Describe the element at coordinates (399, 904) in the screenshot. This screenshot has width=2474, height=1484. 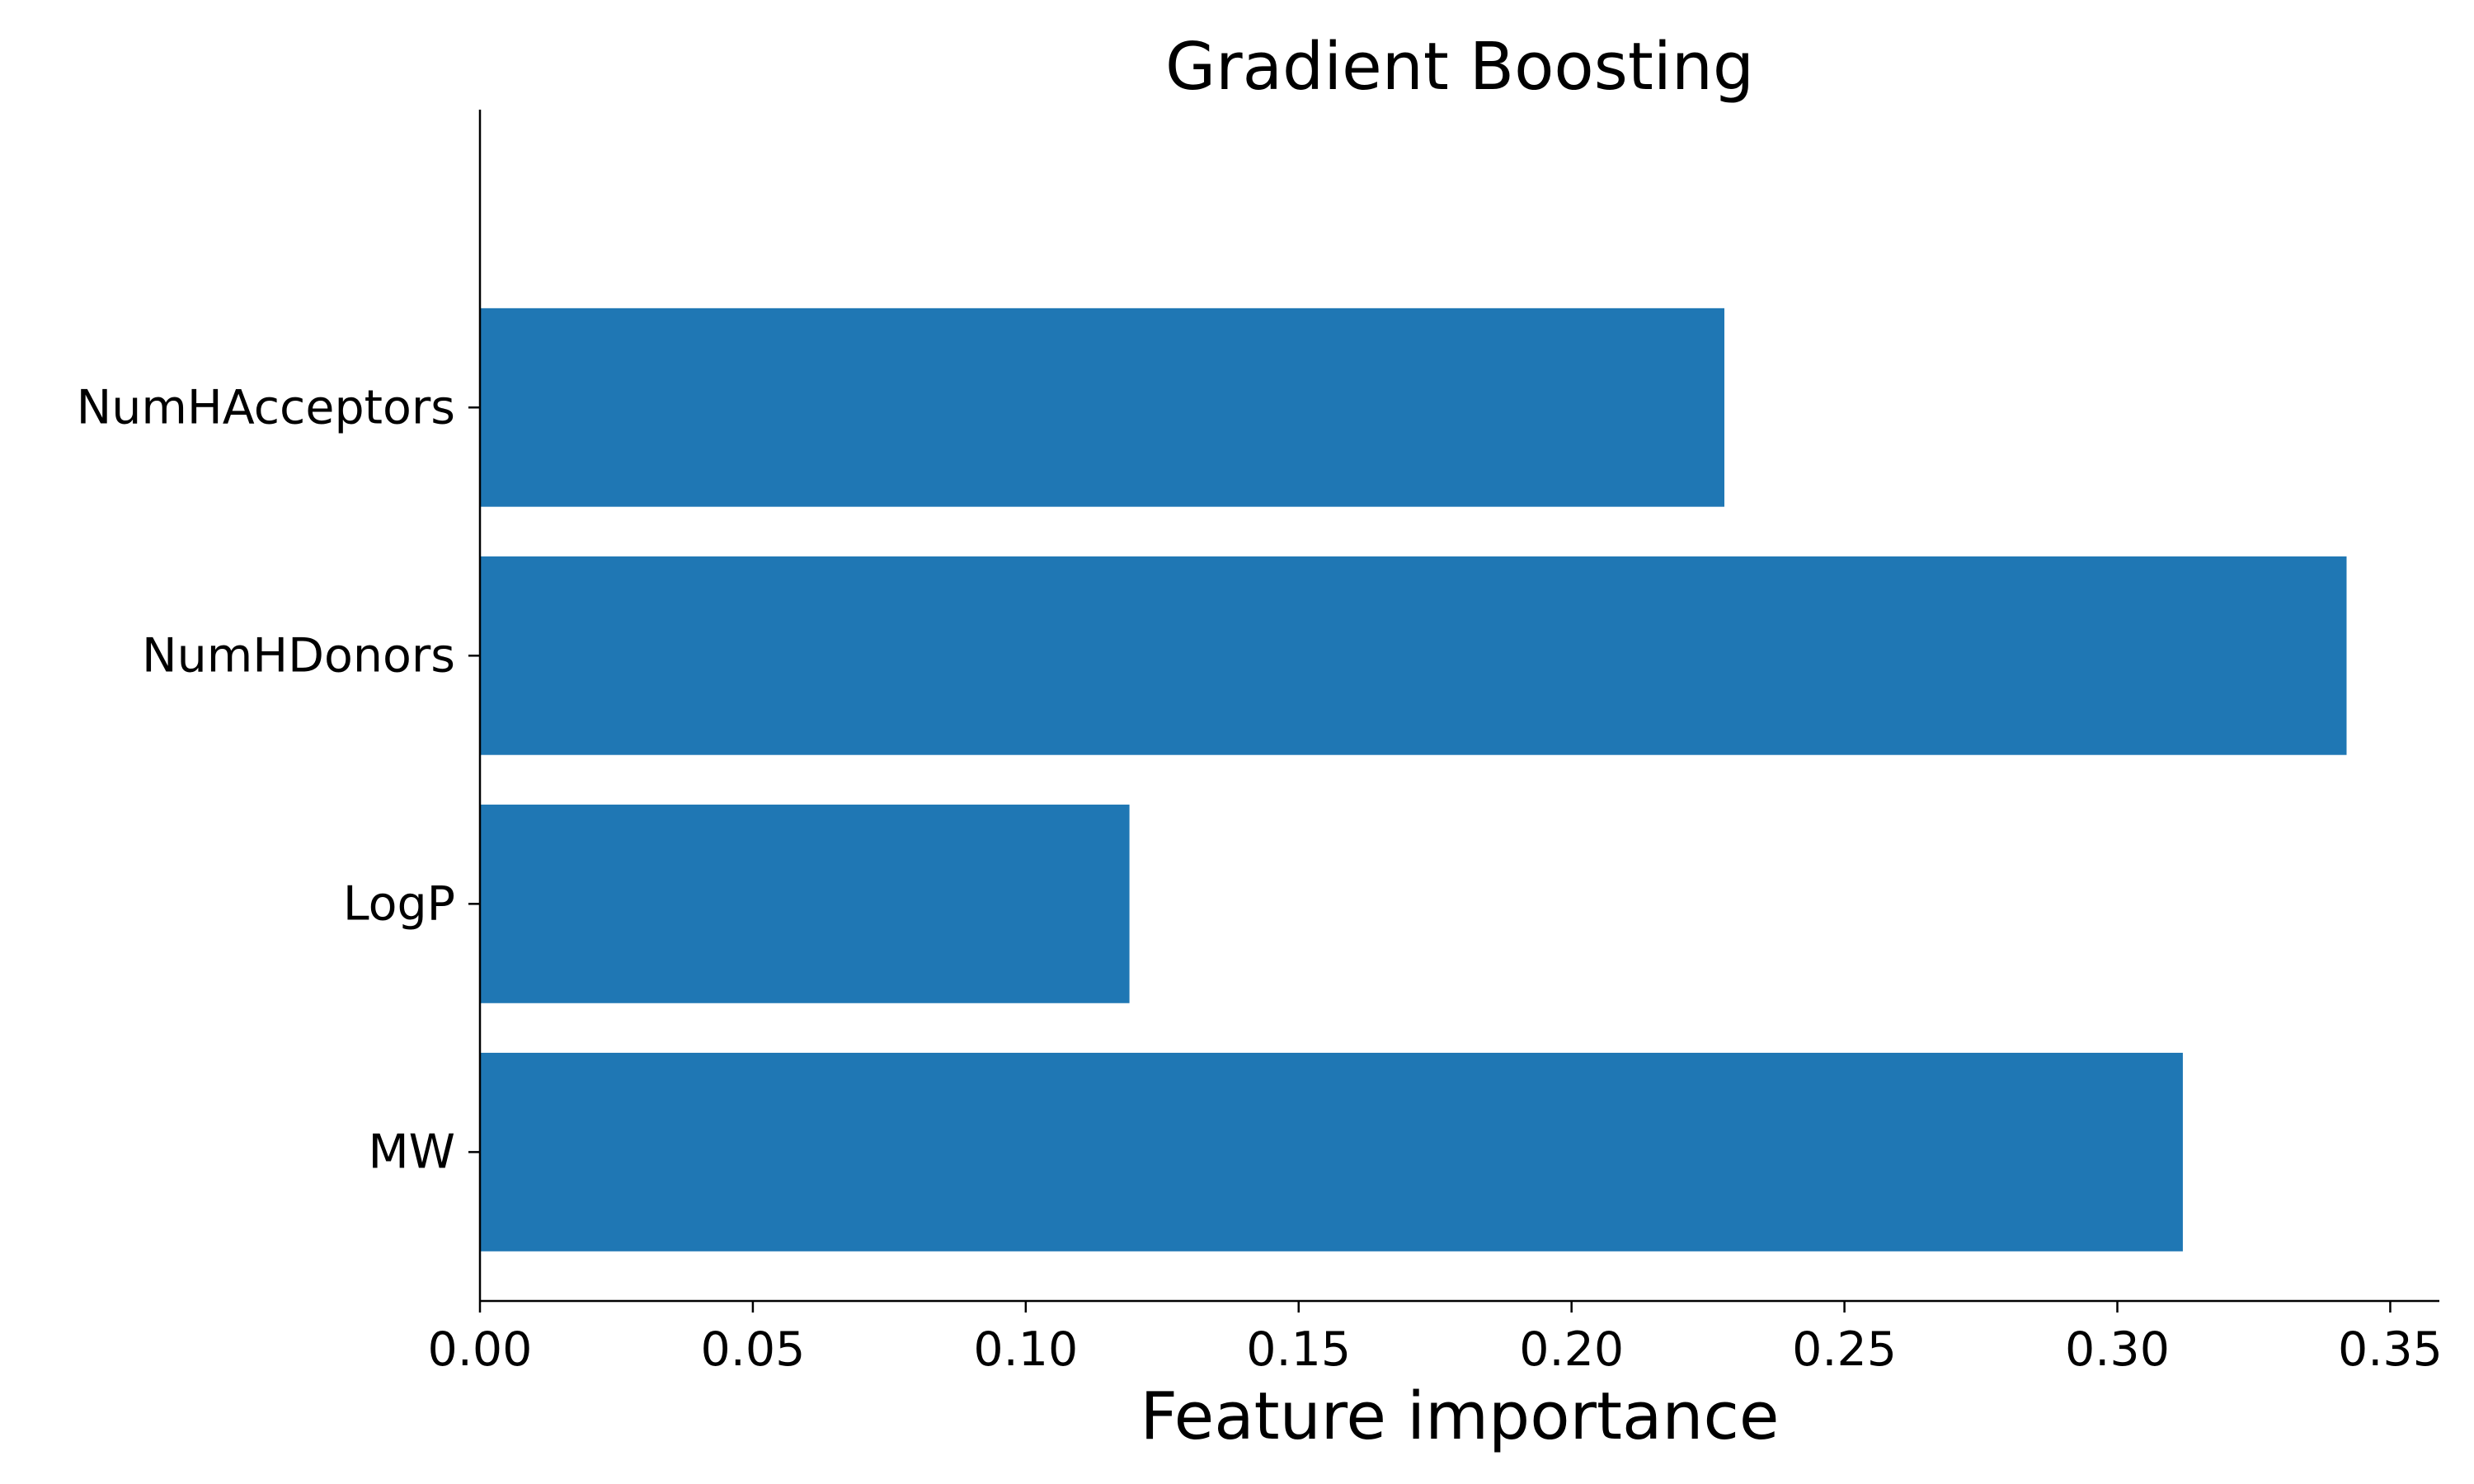
I see `y-tick-label-logp: LogP` at that location.